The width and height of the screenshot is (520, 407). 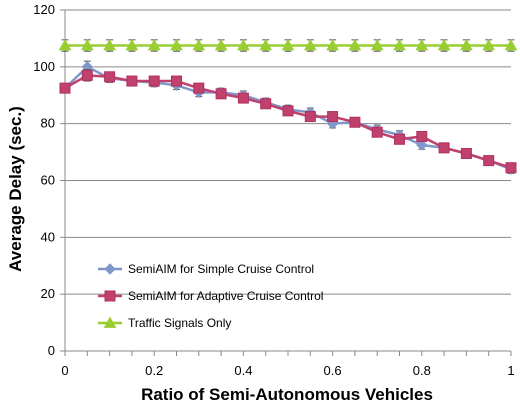 What do you see at coordinates (221, 269) in the screenshot?
I see `legend-label: SemiAIM for Simple Cruise Control` at bounding box center [221, 269].